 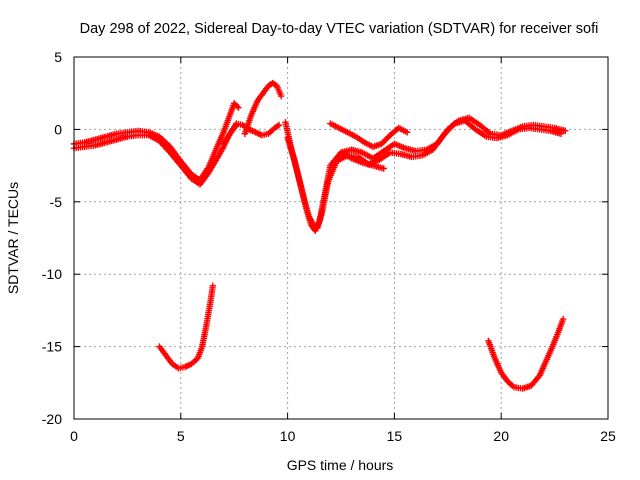 What do you see at coordinates (369, 135) in the screenshot?
I see `series-track-secondary` at bounding box center [369, 135].